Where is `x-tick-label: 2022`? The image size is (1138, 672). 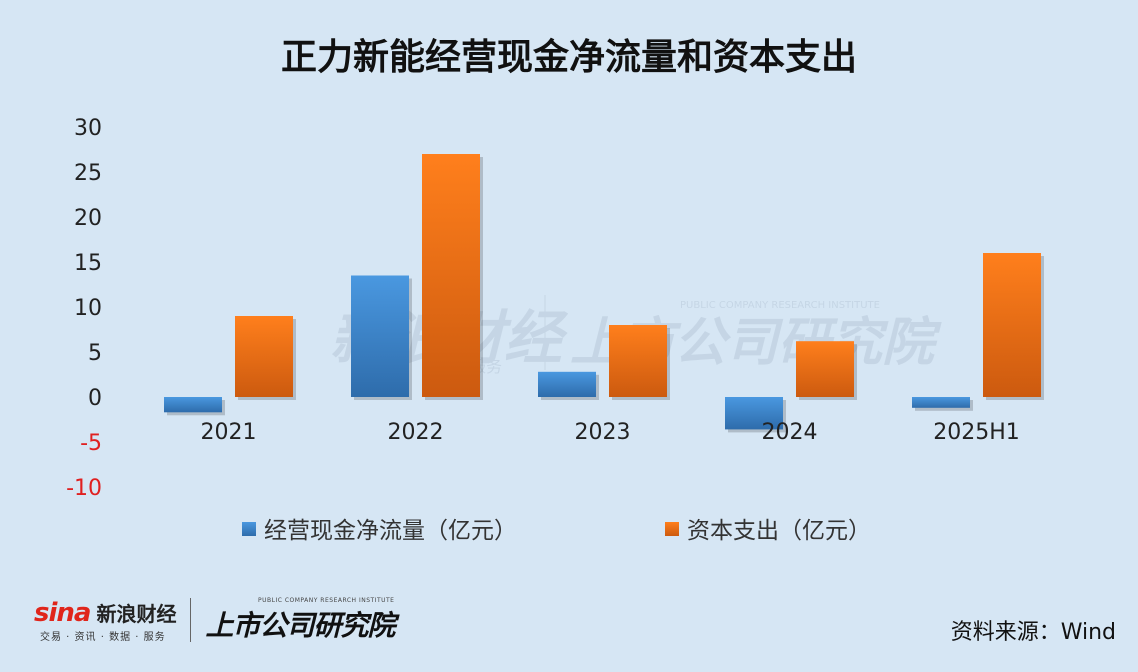
x-tick-label: 2022 is located at coordinates (416, 432).